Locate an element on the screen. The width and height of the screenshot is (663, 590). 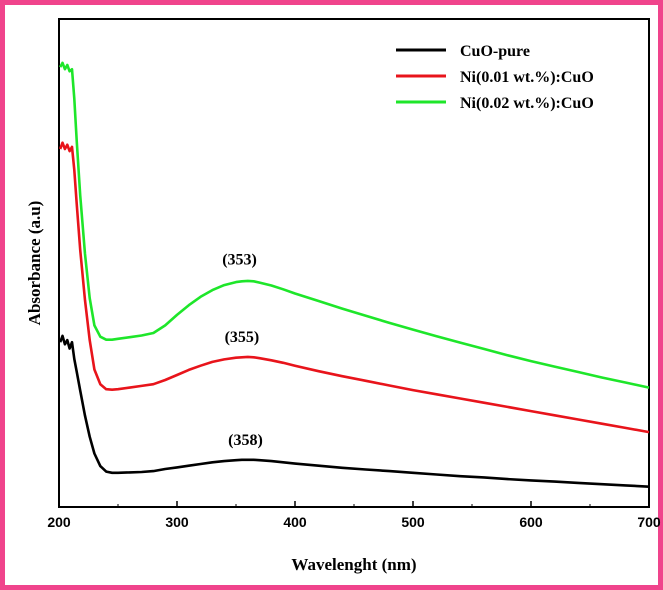
legend-label-cuo-pure: CuO-pure is located at coordinates (495, 51).